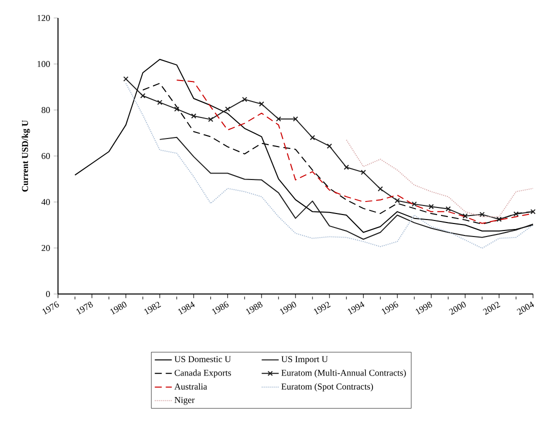 This screenshot has width=553, height=436. Describe the element at coordinates (184, 400) in the screenshot. I see `legend-label: Niger` at that location.